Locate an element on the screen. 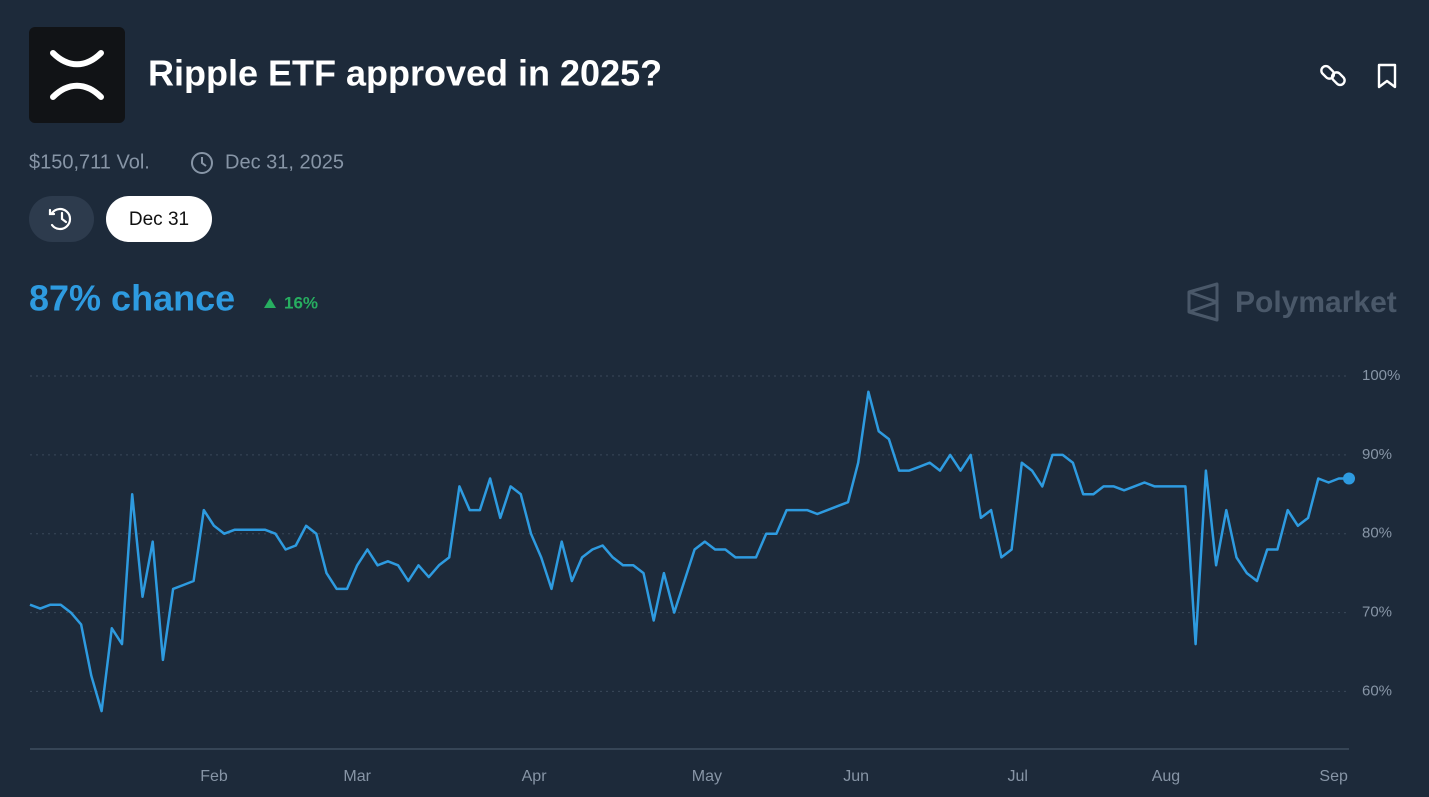  x-tick-label: Aug is located at coordinates (1166, 776).